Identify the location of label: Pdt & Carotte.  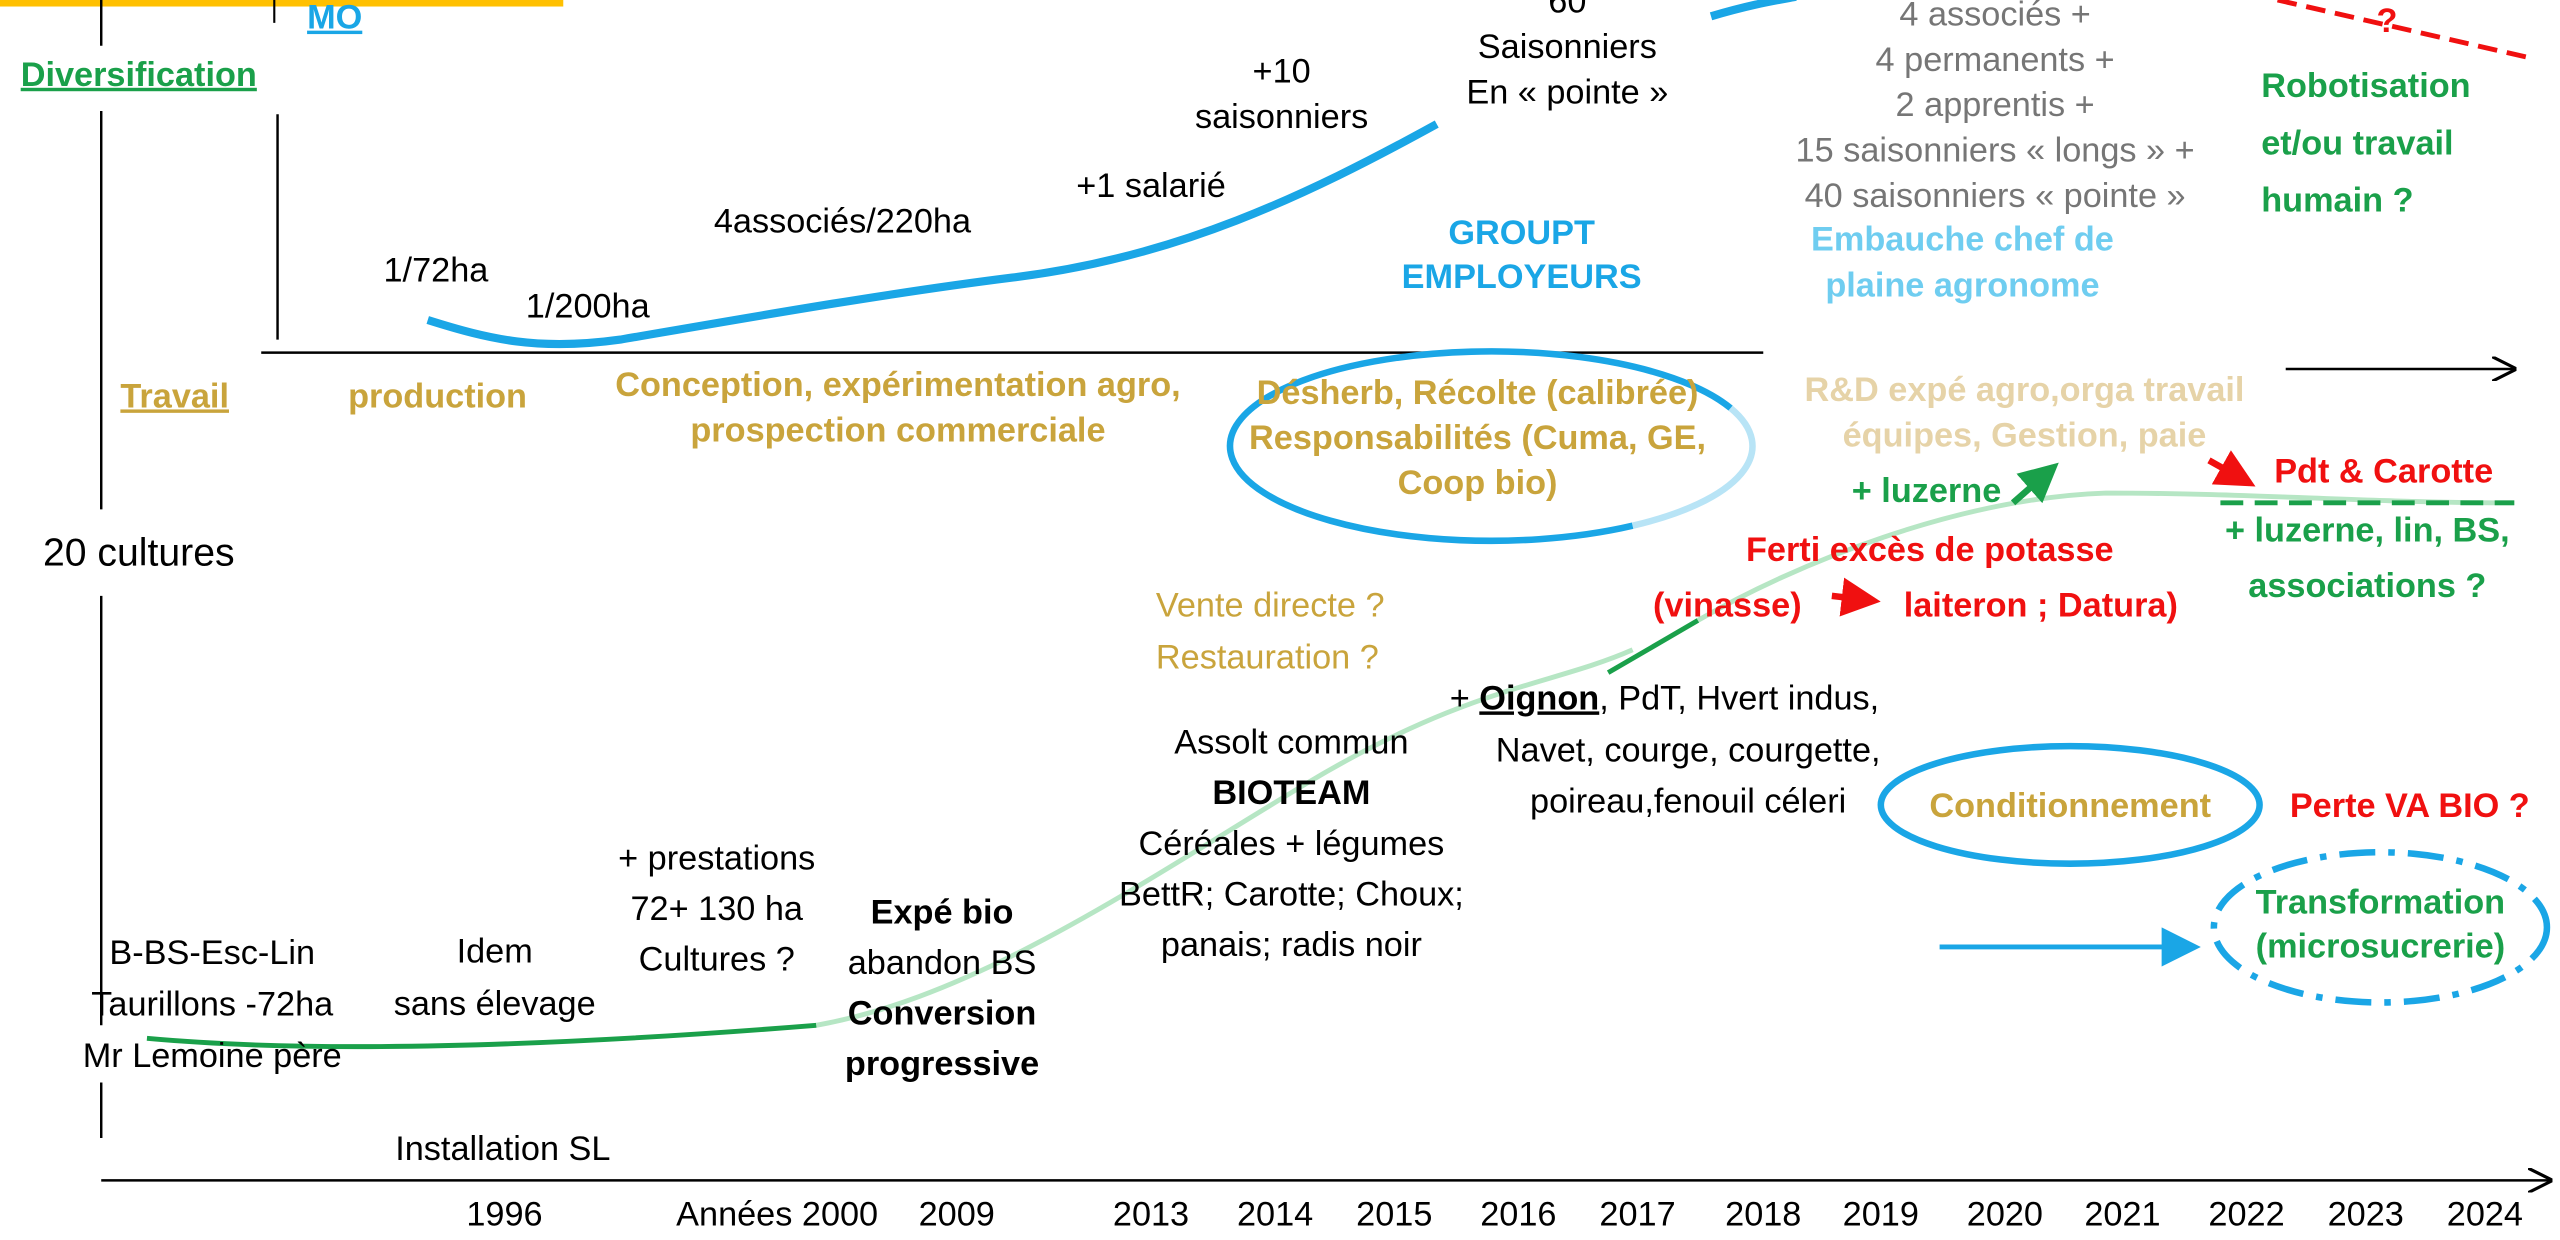
(2383, 472).